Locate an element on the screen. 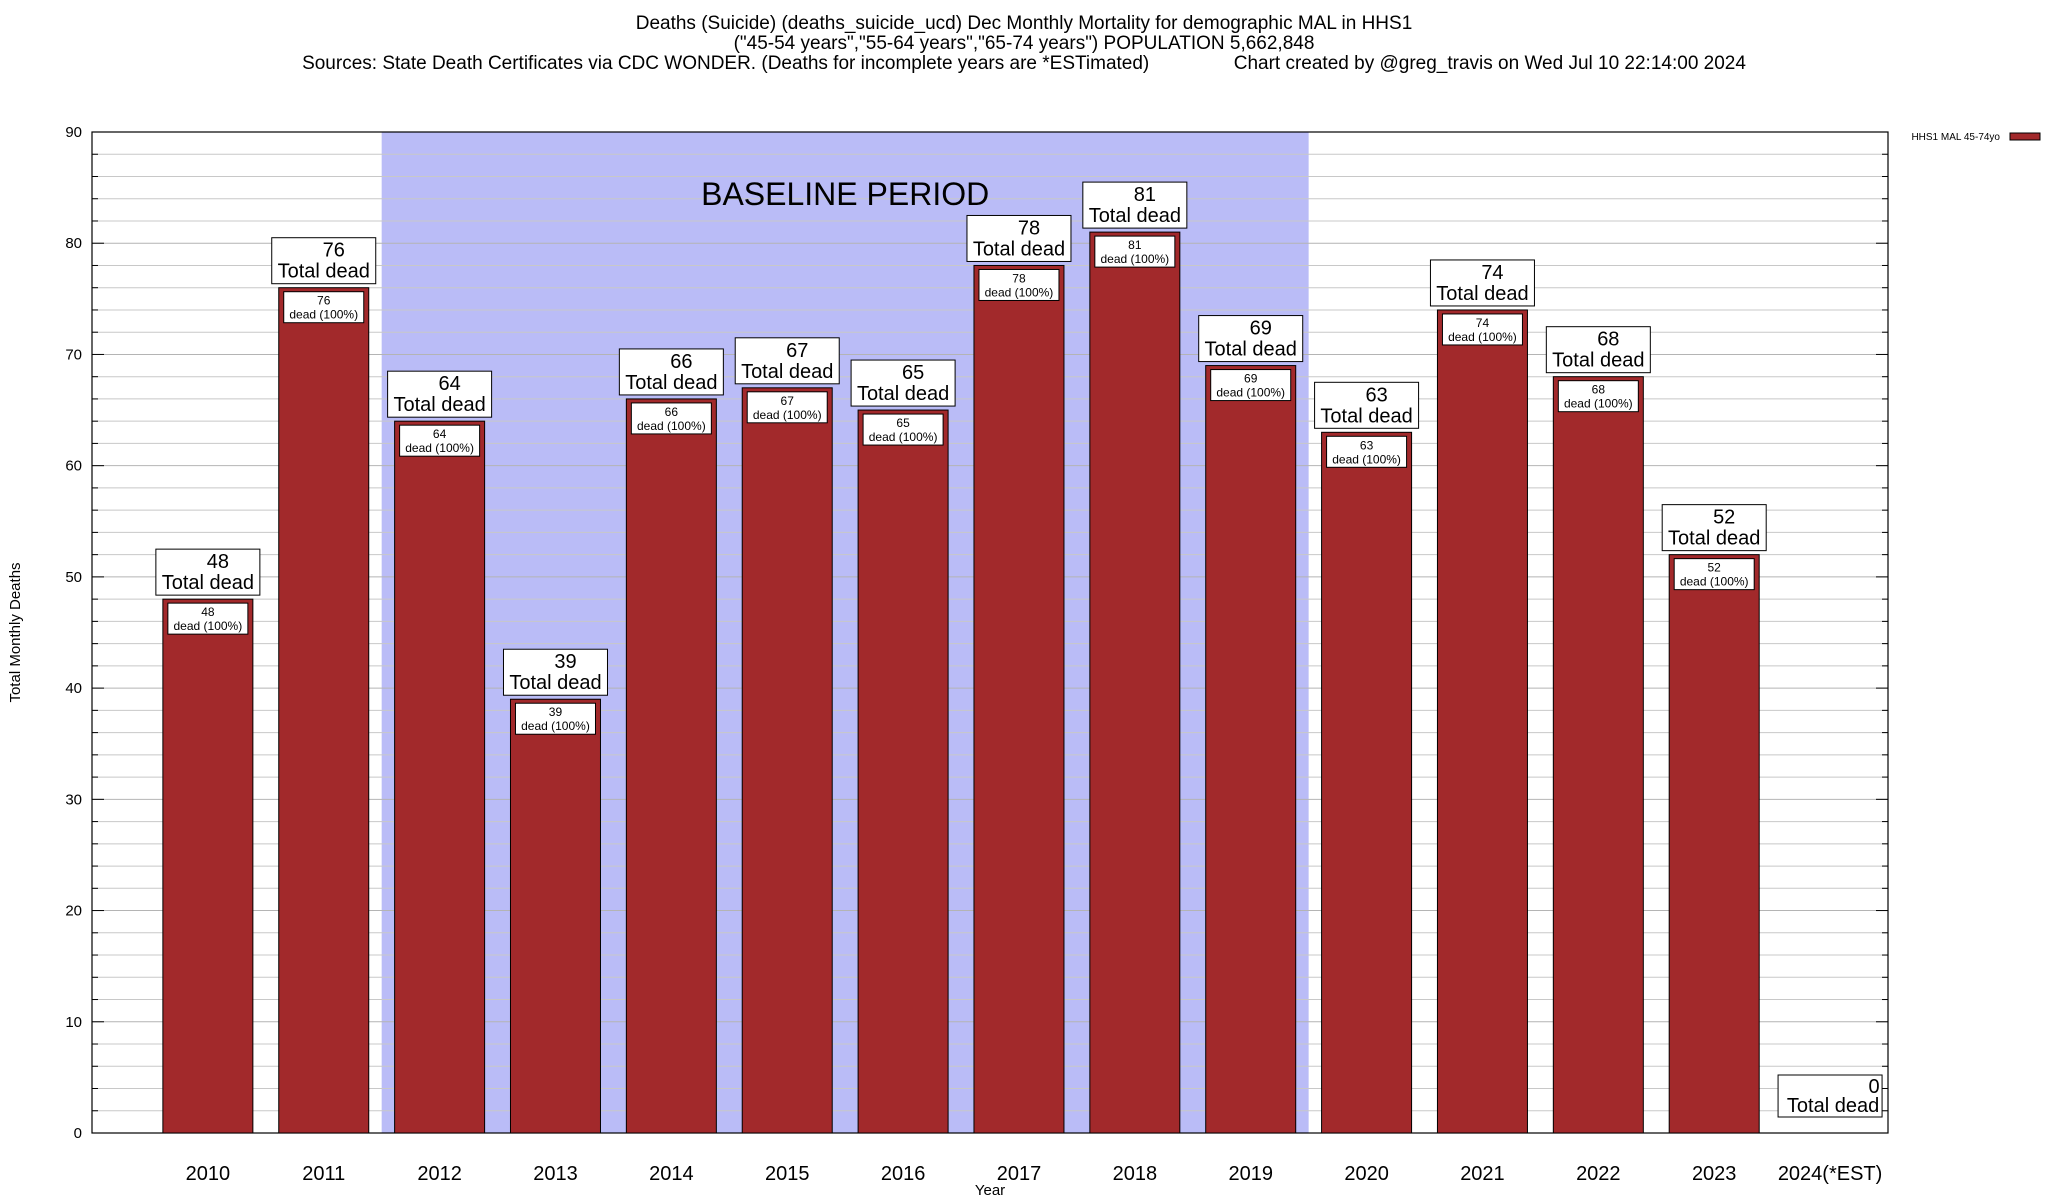  x-tick-label: 2018 is located at coordinates (1135, 1174).